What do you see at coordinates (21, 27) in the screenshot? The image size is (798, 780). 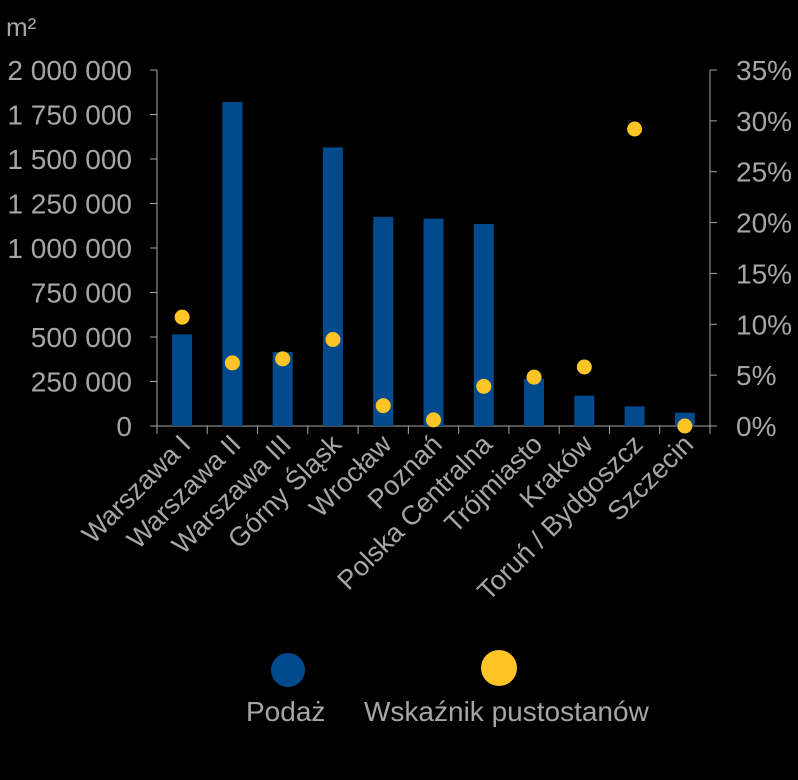 I see `y-left-unit-label: m²` at bounding box center [21, 27].